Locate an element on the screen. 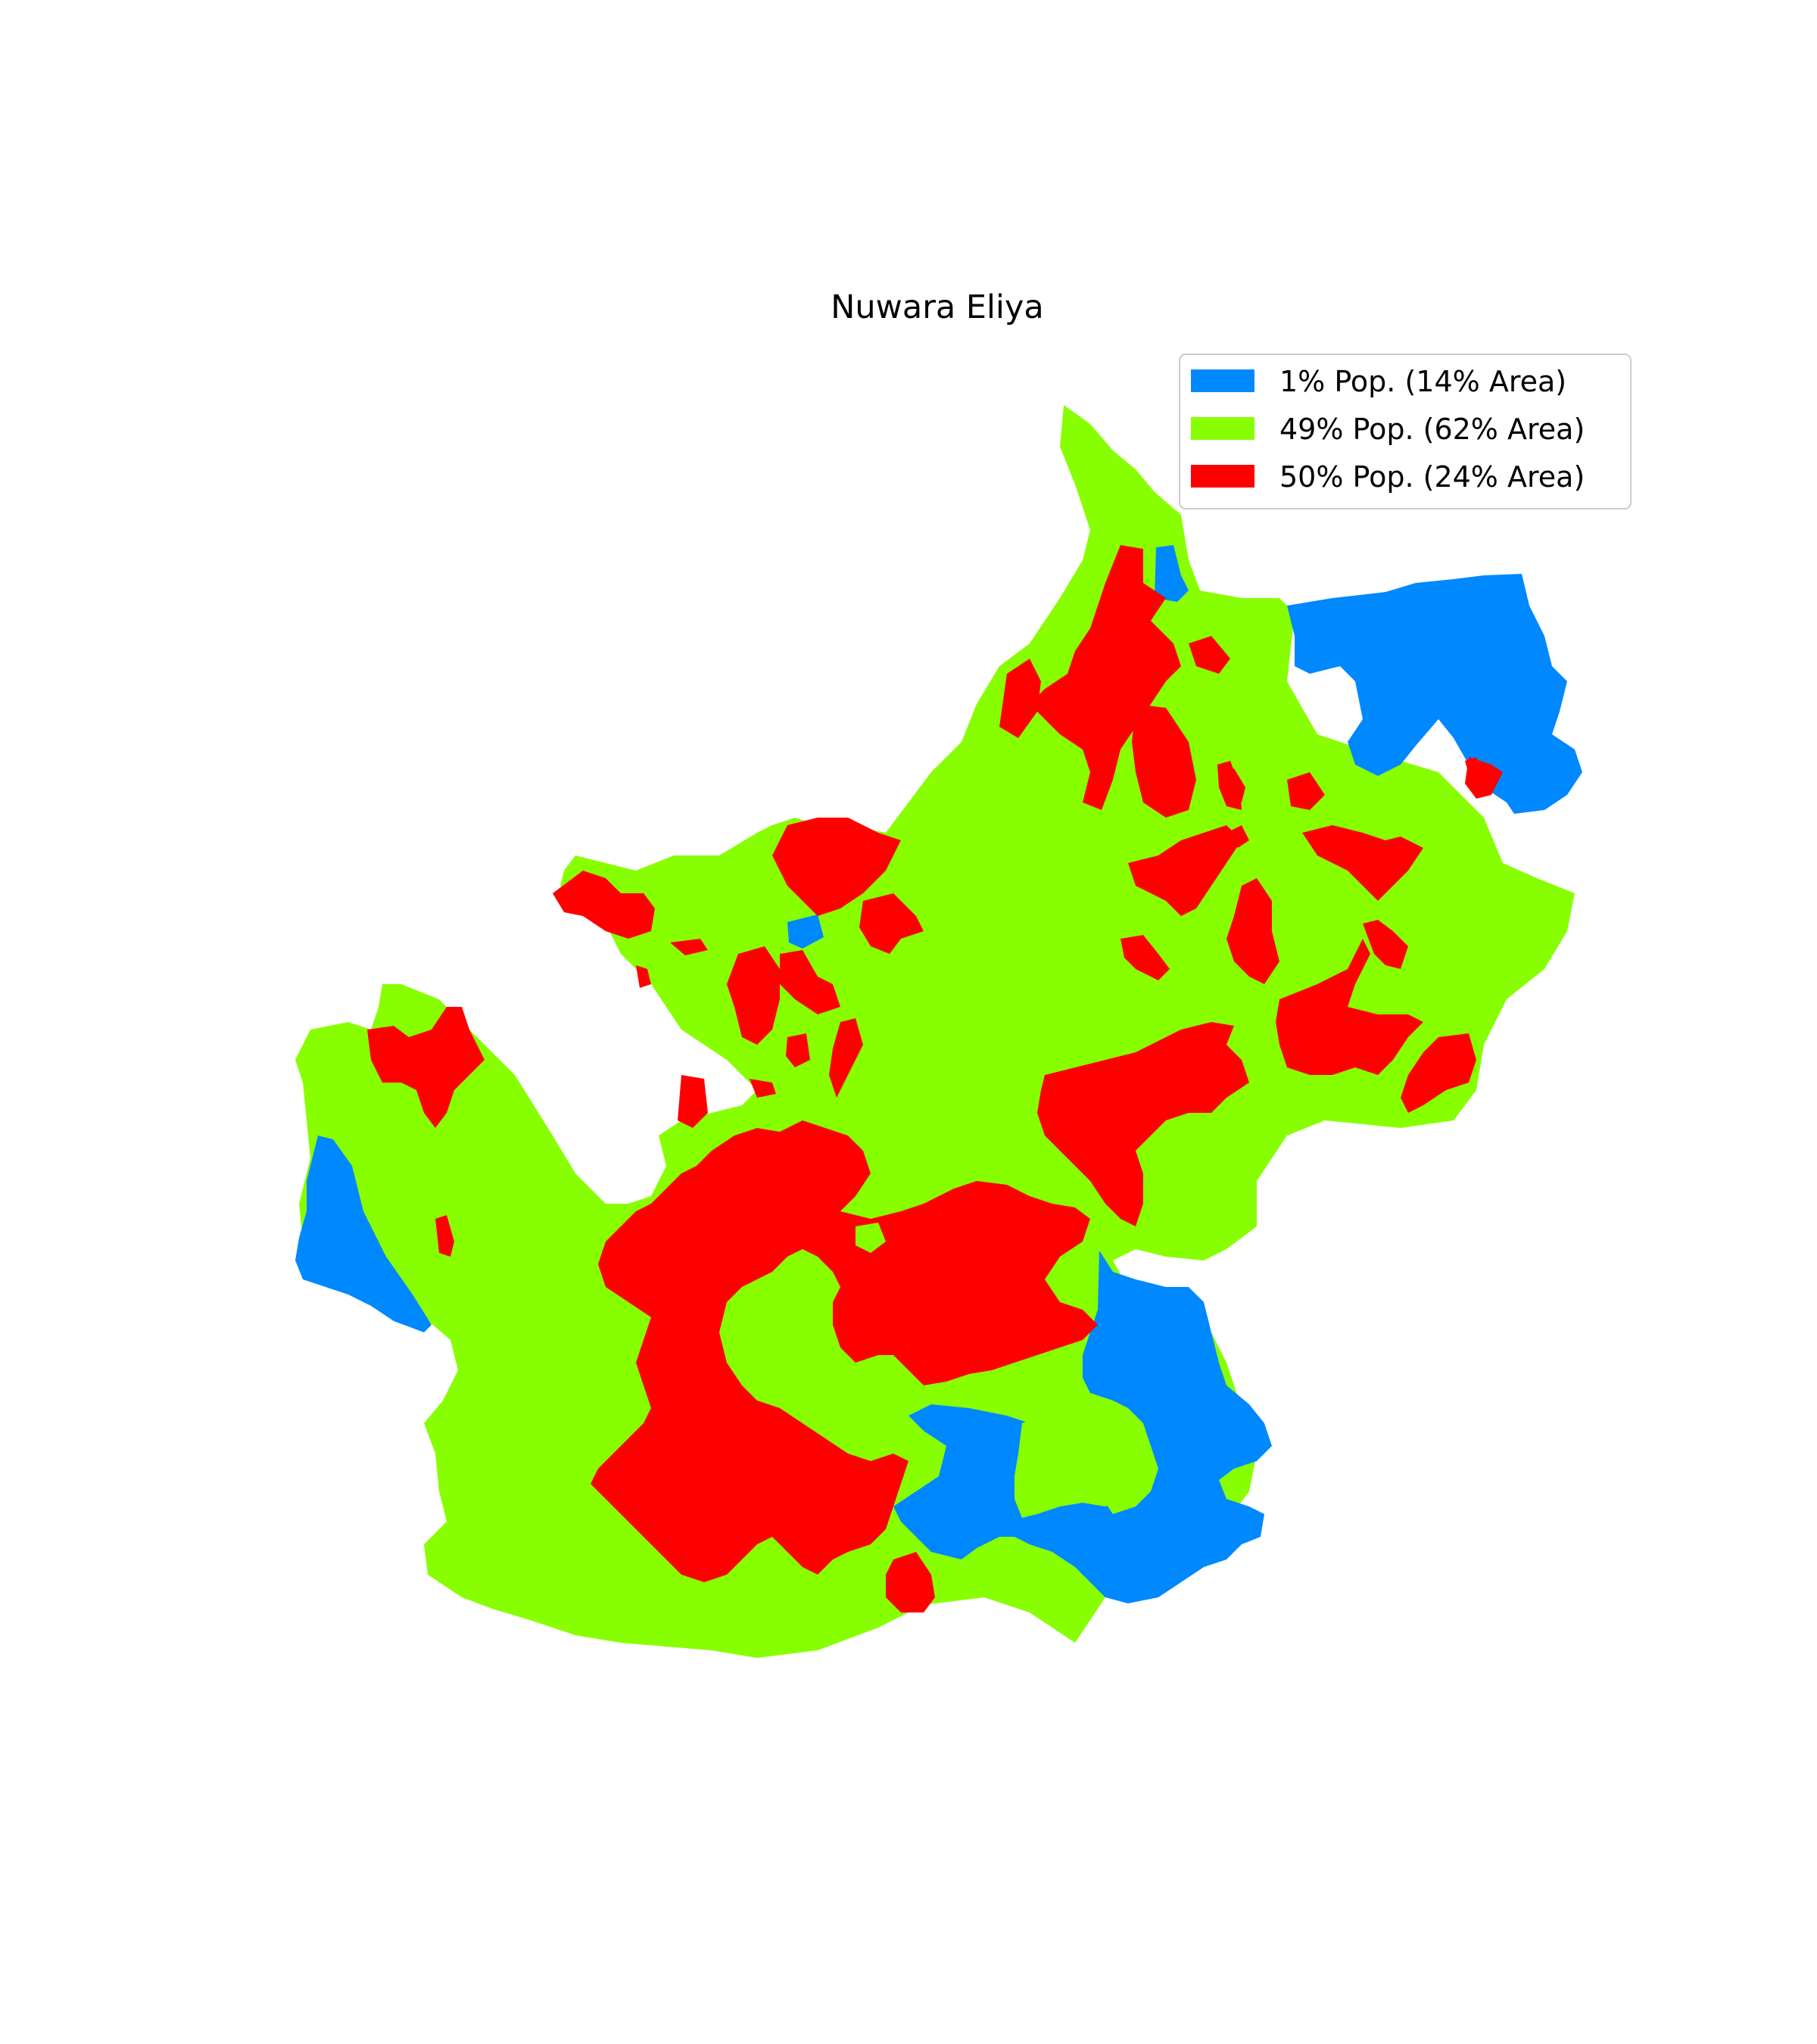 The height and width of the screenshot is (2044, 1817). region-blue-southeast is located at coordinates (1082, 1427).